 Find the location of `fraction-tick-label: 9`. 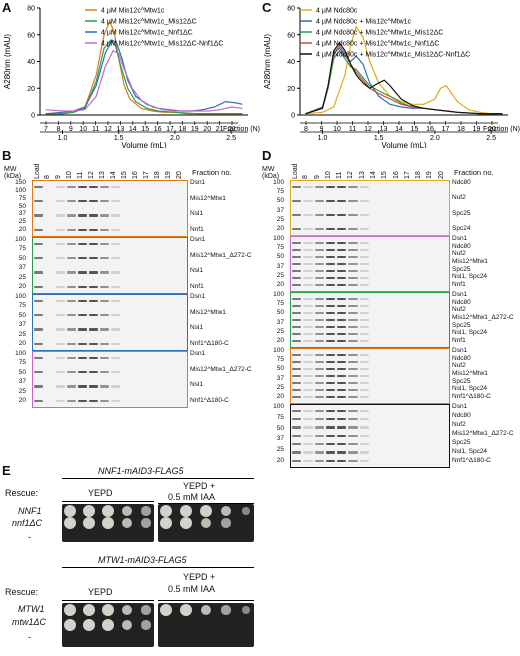

fraction-tick-label: 9 is located at coordinates (71, 129).